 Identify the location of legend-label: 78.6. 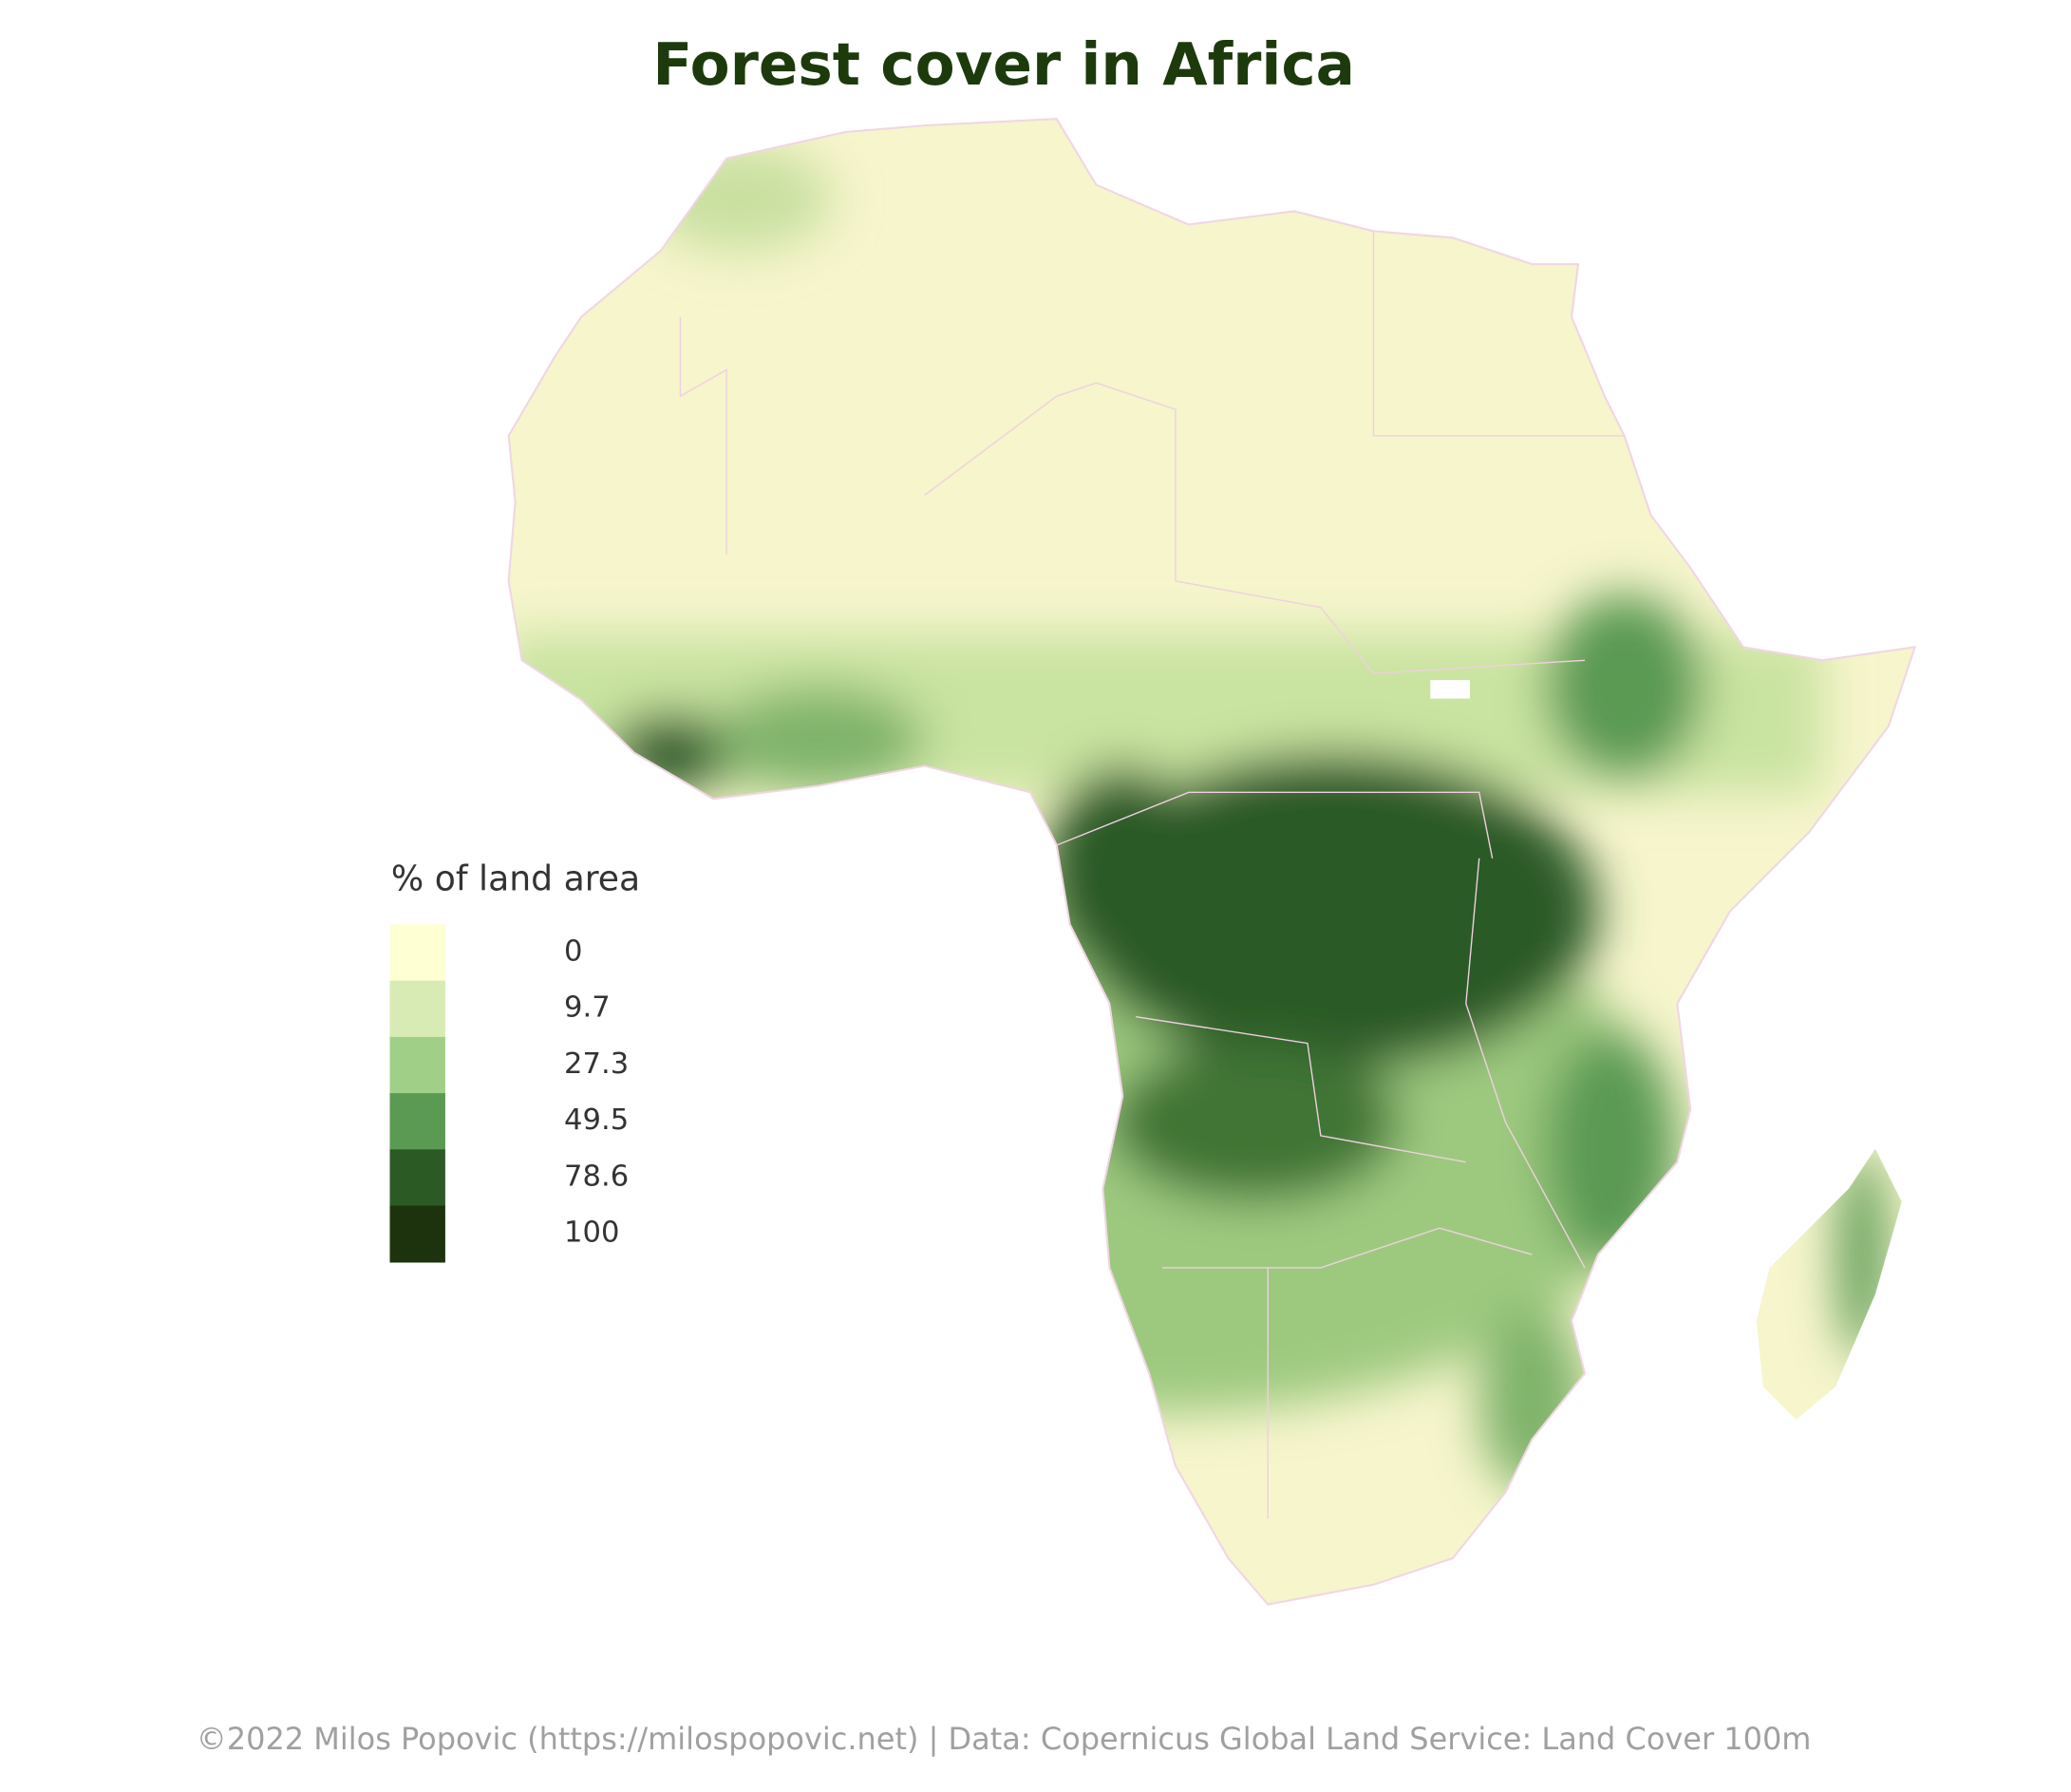
(596, 1176).